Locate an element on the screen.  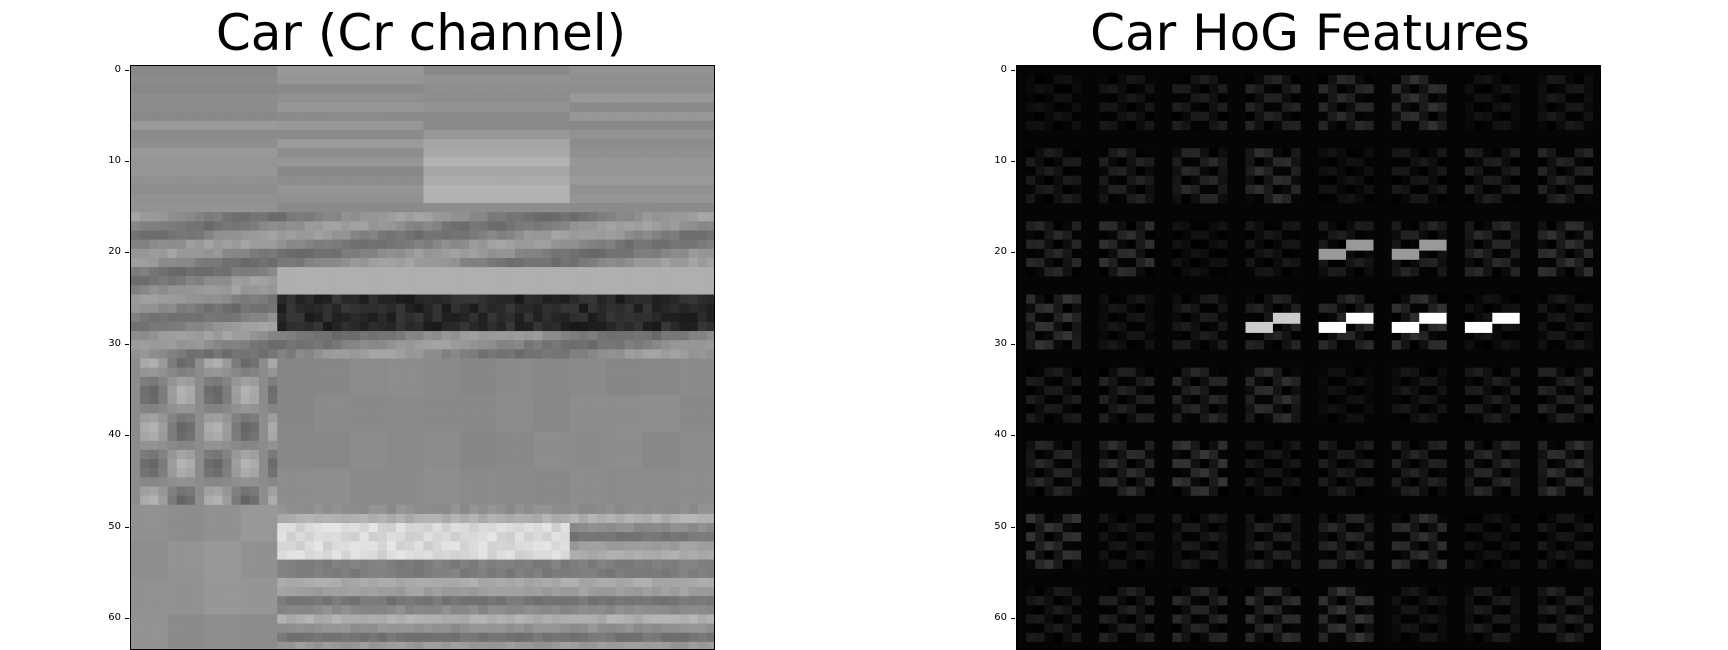
right-panel-title: Car HoG Features is located at coordinates (1310, 33).